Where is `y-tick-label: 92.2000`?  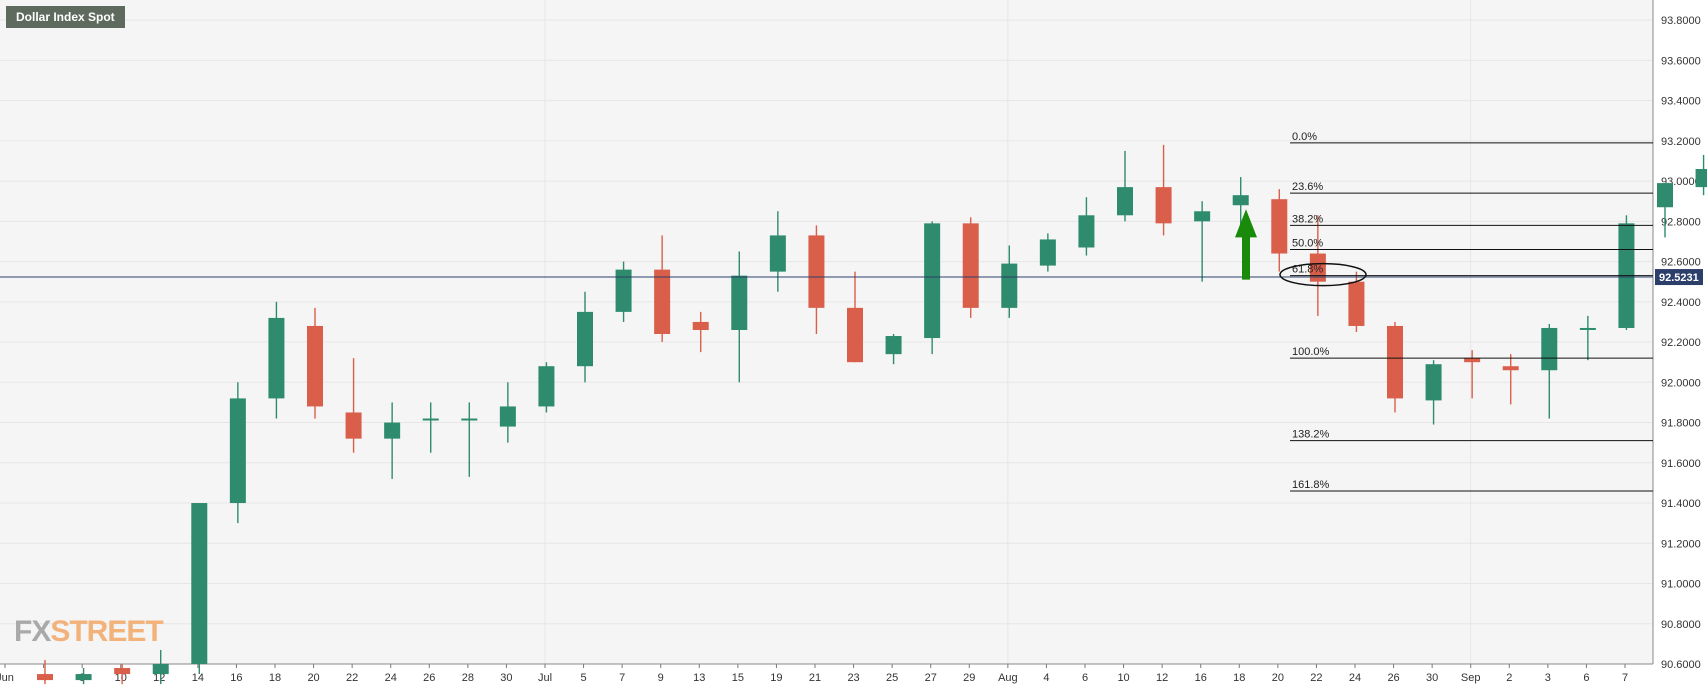 y-tick-label: 92.2000 is located at coordinates (1681, 343).